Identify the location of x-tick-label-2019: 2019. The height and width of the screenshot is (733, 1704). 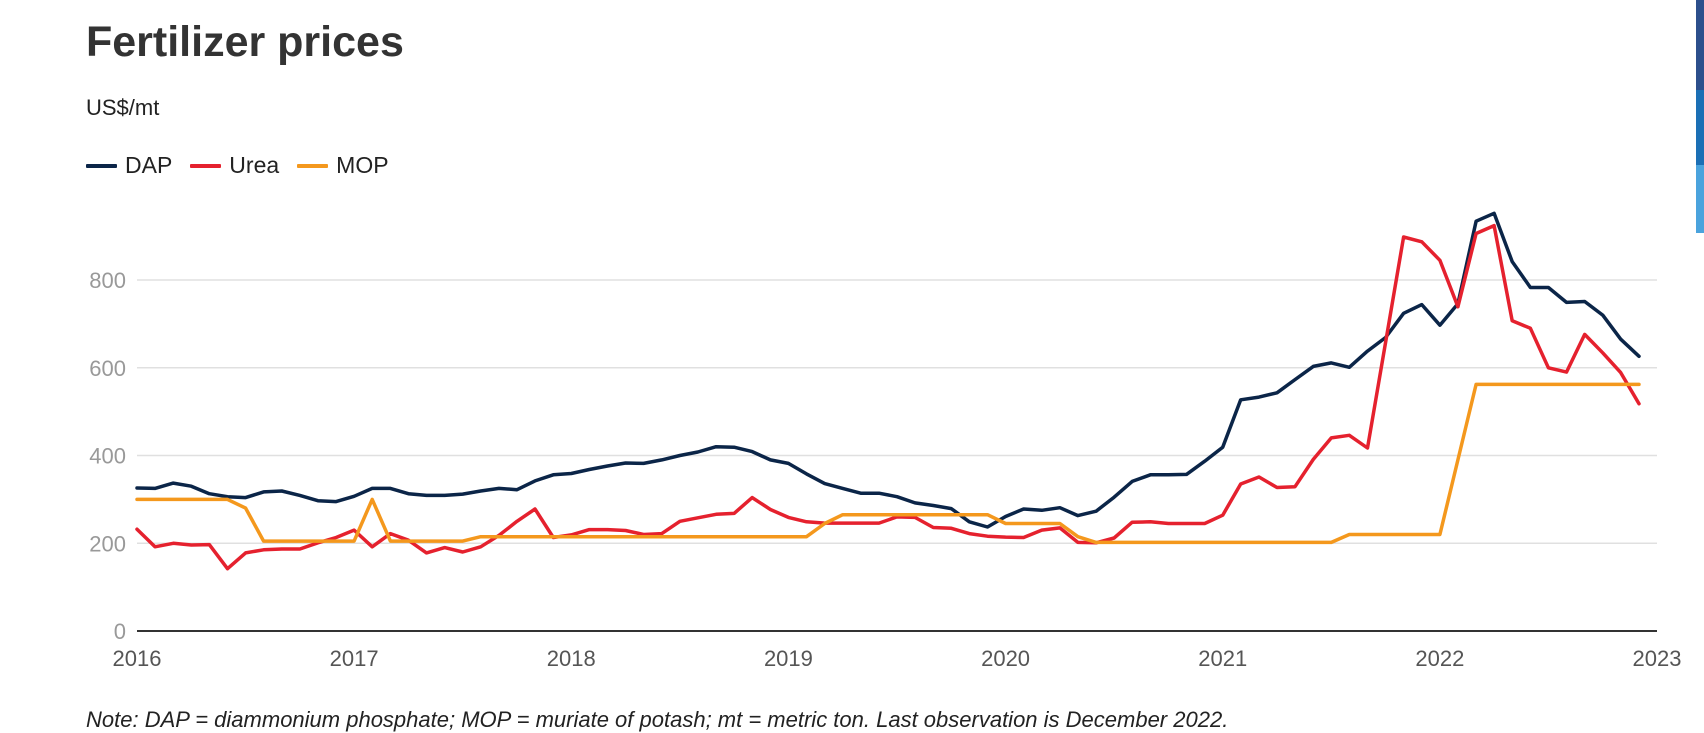
(788, 658).